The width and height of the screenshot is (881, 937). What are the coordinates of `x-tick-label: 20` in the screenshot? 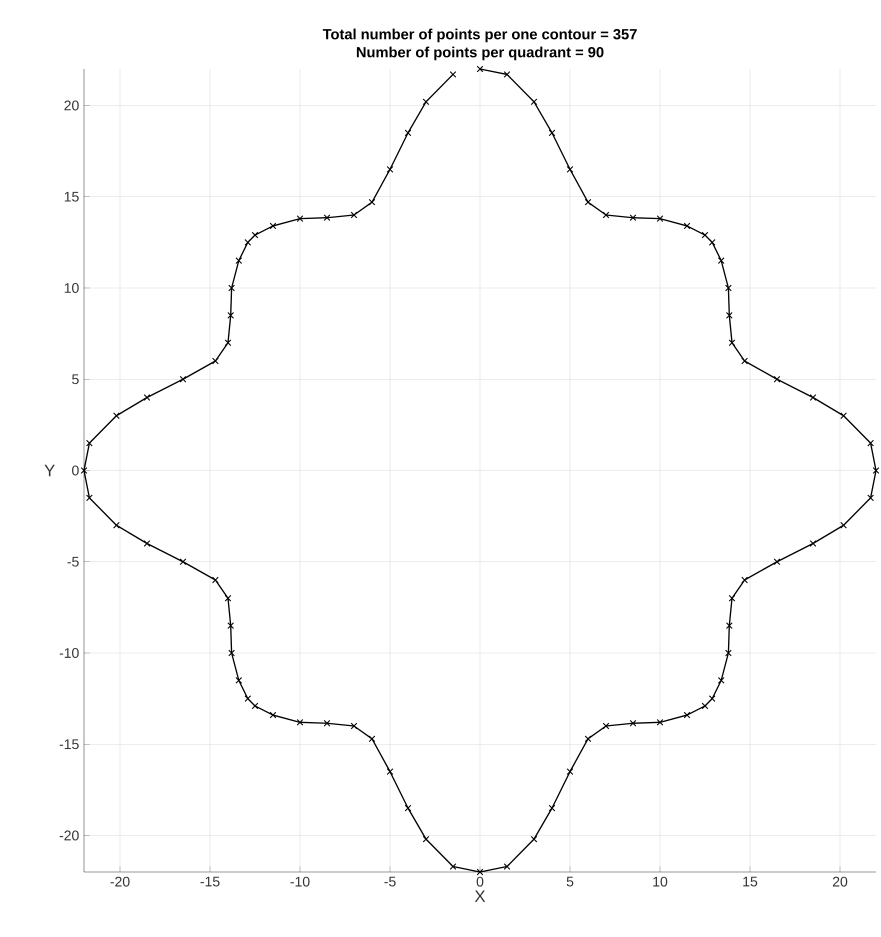 It's located at (840, 881).